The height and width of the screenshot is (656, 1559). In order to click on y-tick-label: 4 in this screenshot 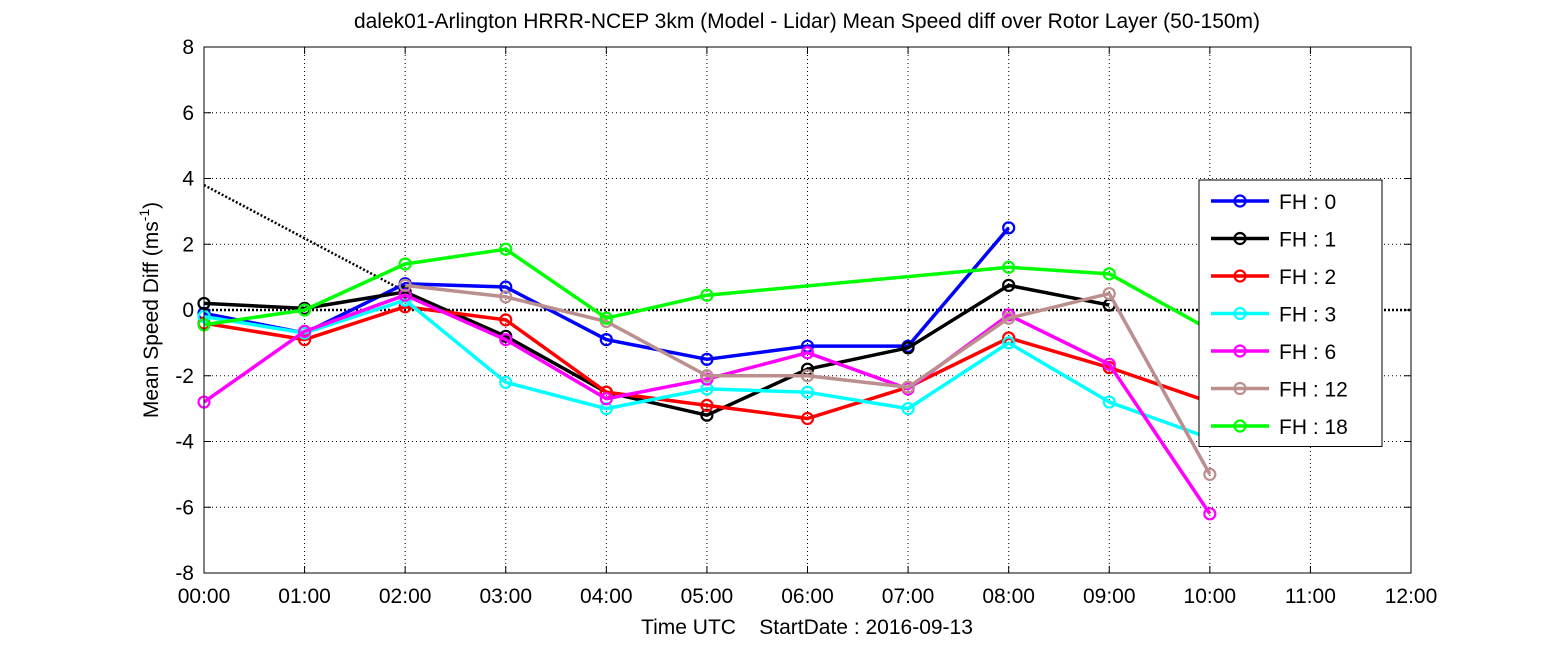, I will do `click(188, 179)`.